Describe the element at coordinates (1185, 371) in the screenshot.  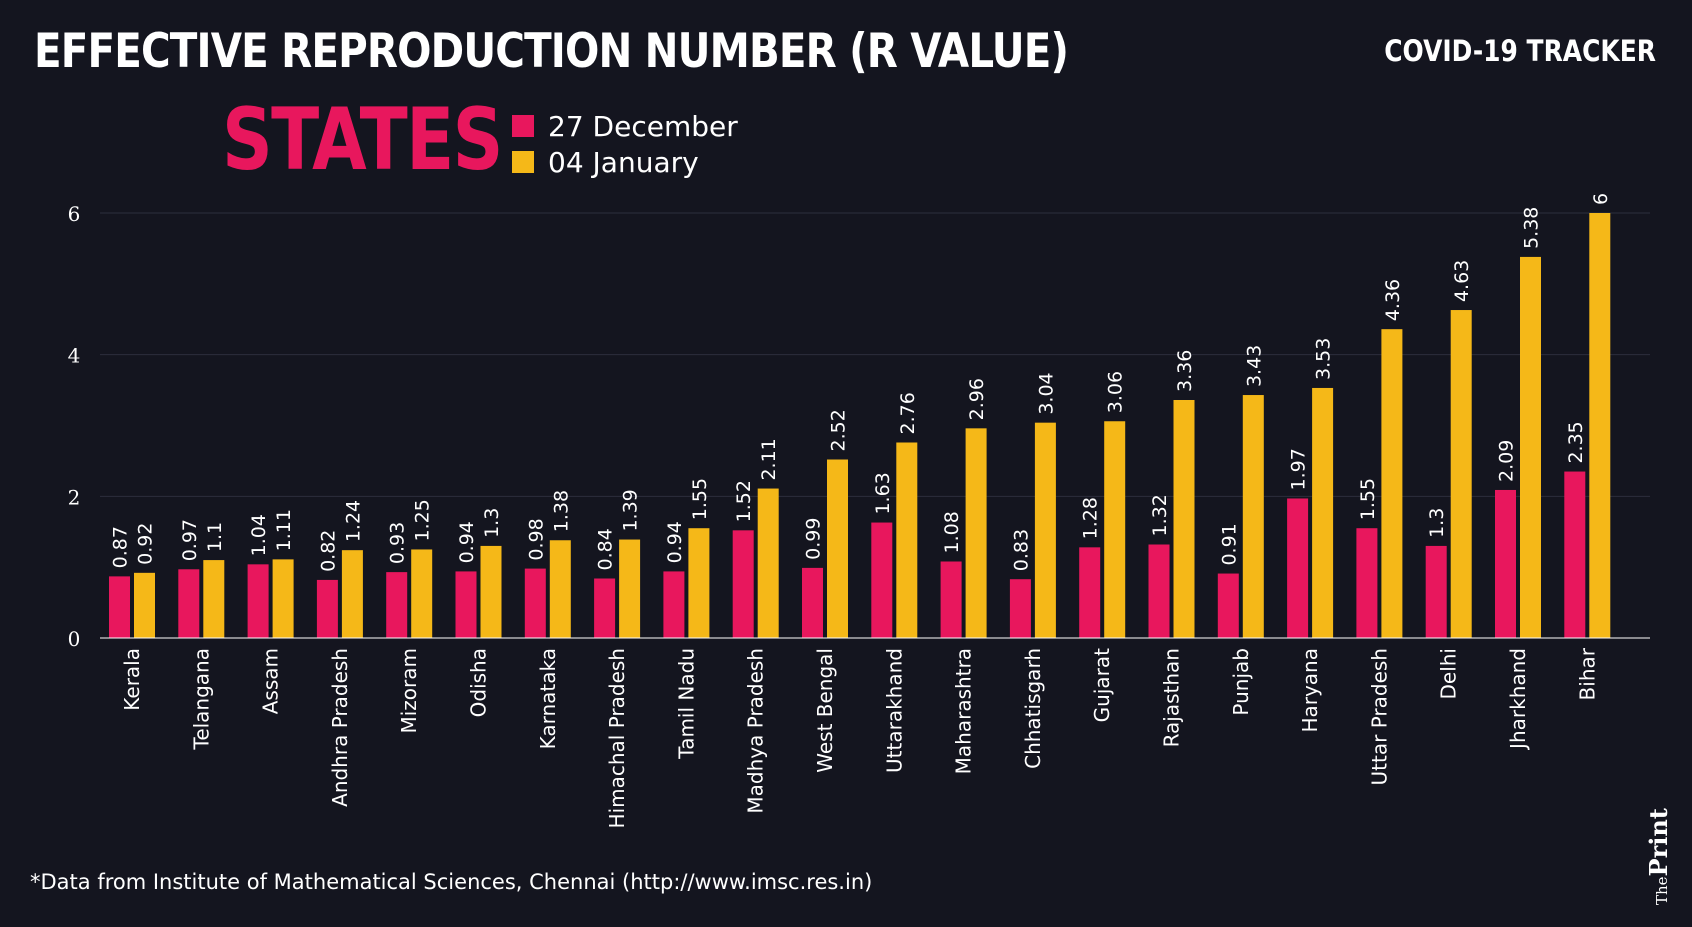
I see `data-label-04-january-rajasthan: 3.36` at that location.